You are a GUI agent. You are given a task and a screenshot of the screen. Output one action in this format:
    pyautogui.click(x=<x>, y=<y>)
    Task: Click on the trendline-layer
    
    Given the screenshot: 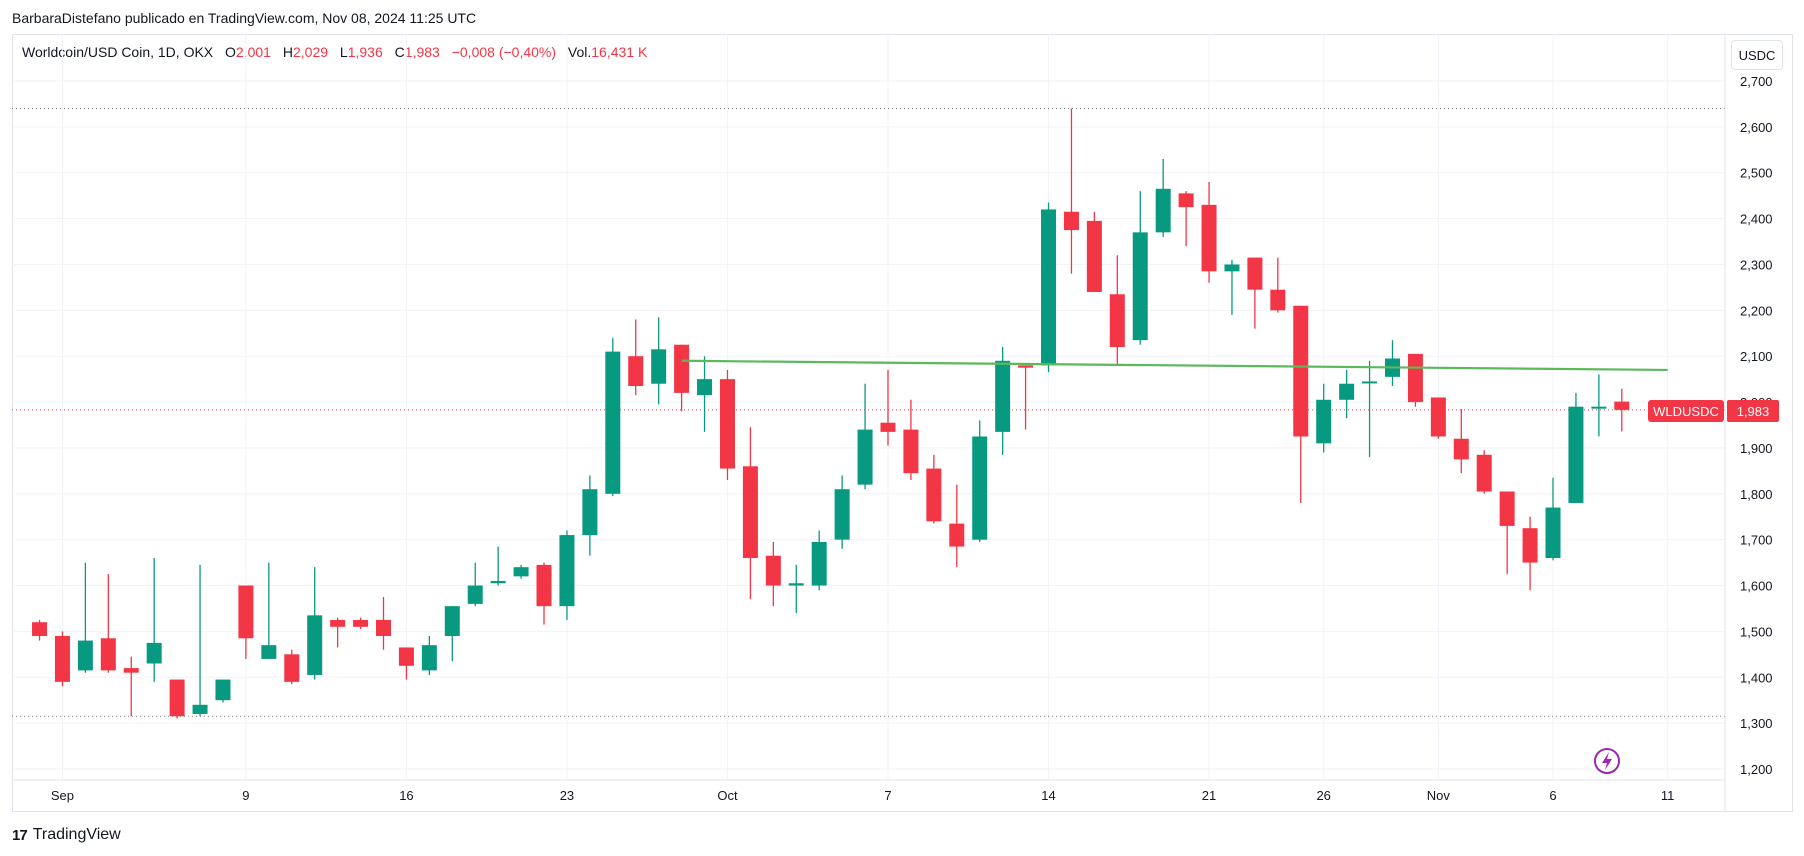 What is the action you would take?
    pyautogui.click(x=1174, y=365)
    